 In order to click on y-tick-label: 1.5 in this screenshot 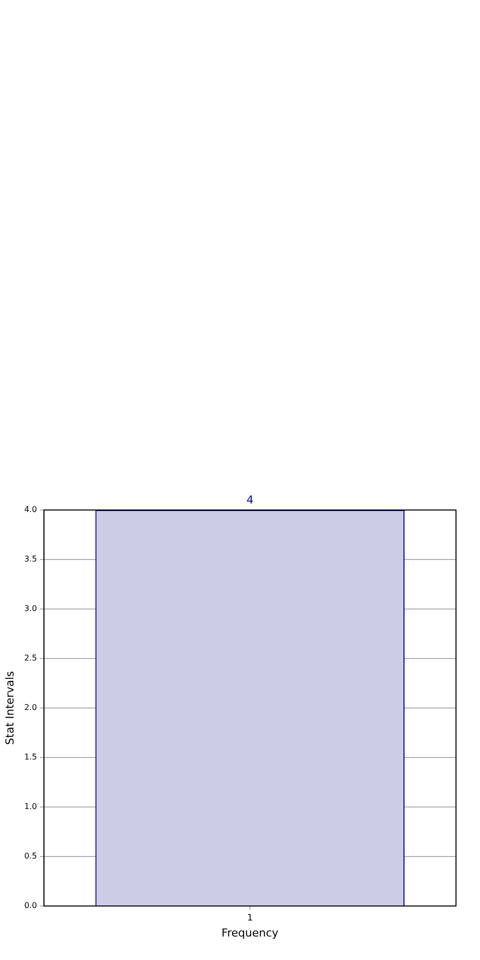, I will do `click(30, 757)`.